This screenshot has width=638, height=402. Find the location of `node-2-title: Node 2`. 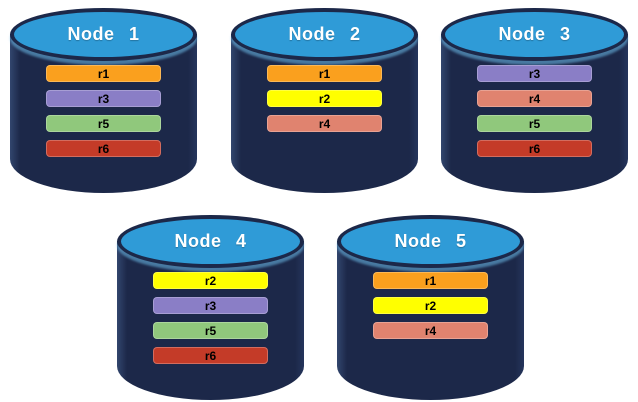

node-2-title: Node 2 is located at coordinates (324, 34).